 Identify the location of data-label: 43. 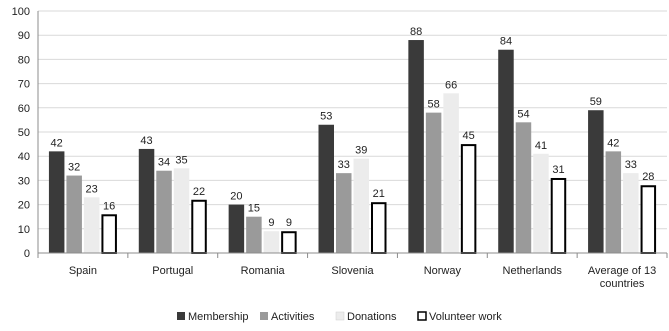
(146, 141).